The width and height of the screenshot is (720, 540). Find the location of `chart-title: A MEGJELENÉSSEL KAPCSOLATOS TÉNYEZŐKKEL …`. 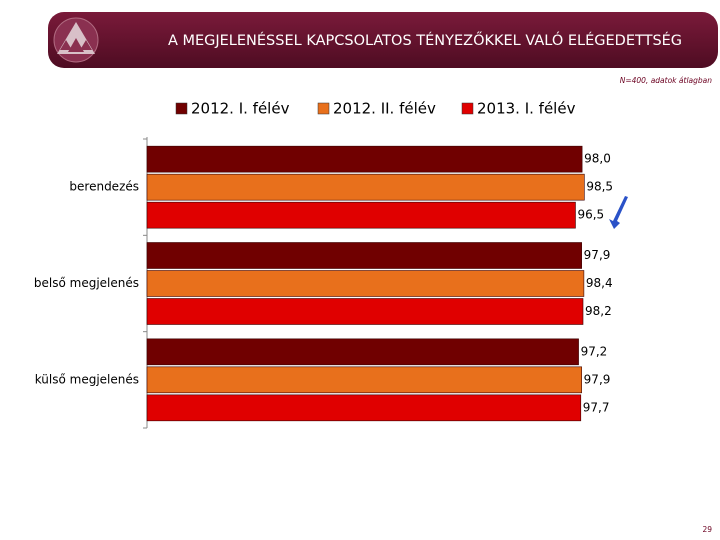

chart-title: A MEGJELENÉSSEL KAPCSOLATOS TÉNYEZŐKKEL … is located at coordinates (425, 40).